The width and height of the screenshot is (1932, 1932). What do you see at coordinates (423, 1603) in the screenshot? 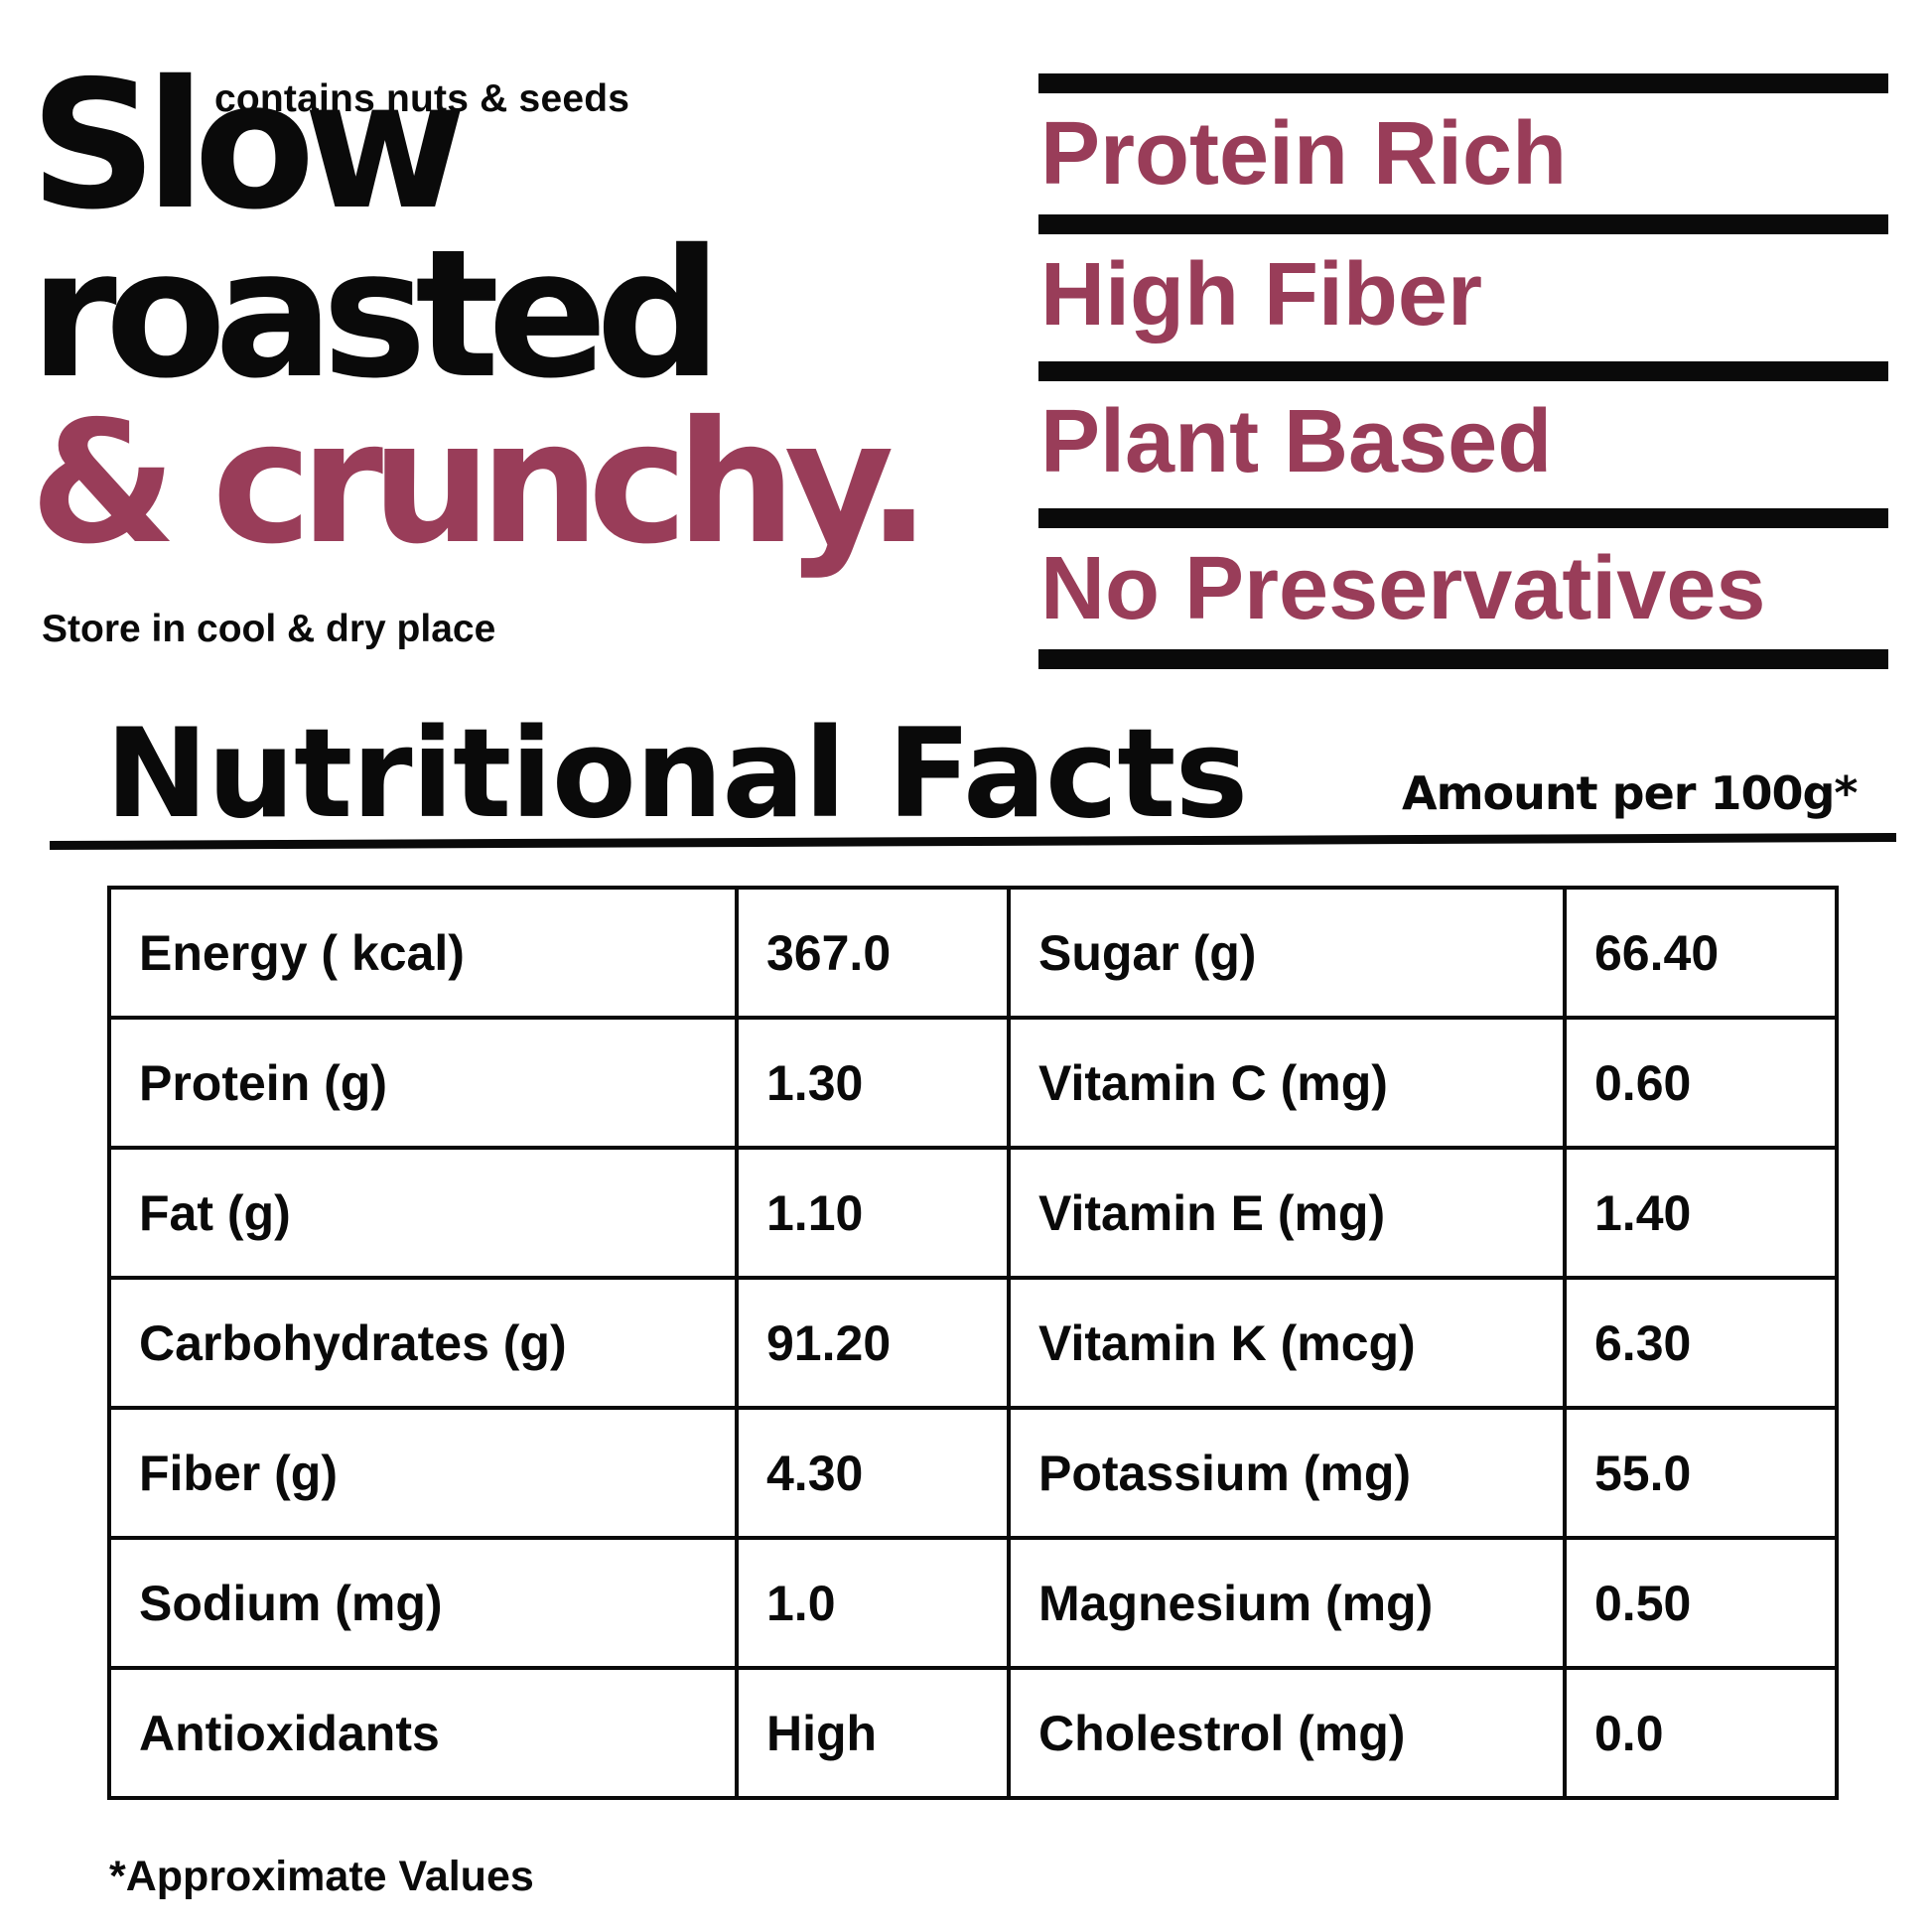
I see `nutrient-name: Sodium (mg)` at bounding box center [423, 1603].